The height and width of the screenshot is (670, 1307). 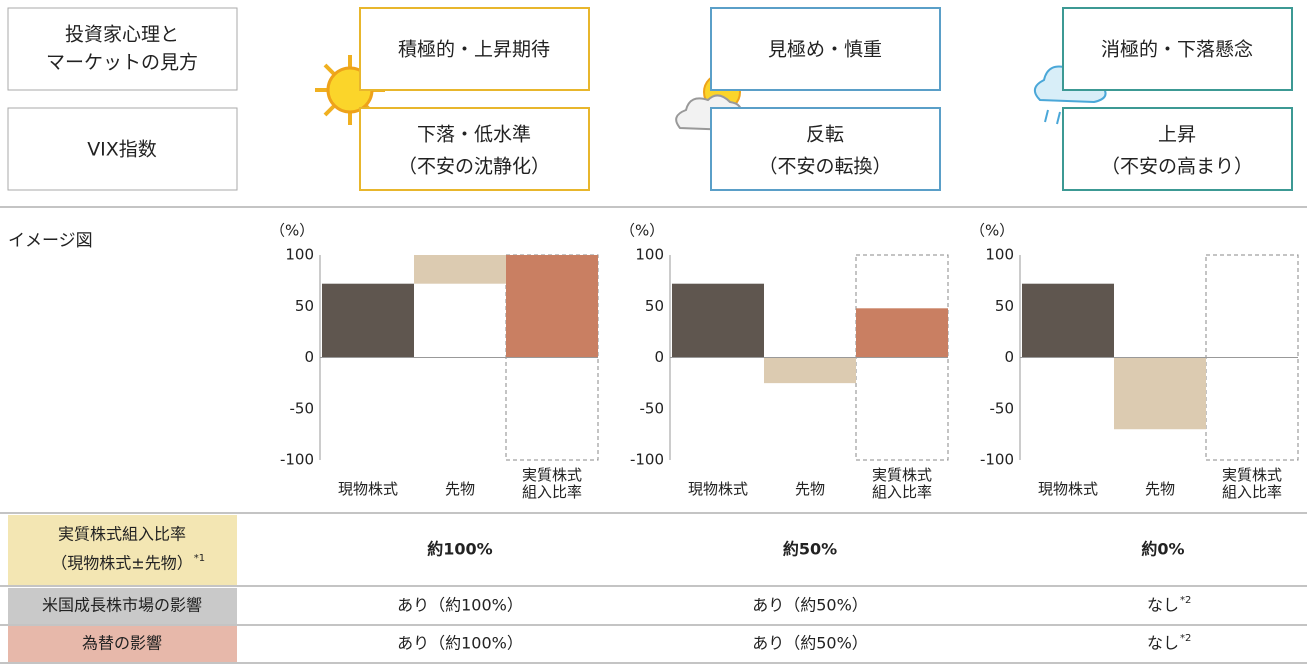 What do you see at coordinates (1177, 167) in the screenshot?
I see `vix-text: （不安の高まり）` at bounding box center [1177, 167].